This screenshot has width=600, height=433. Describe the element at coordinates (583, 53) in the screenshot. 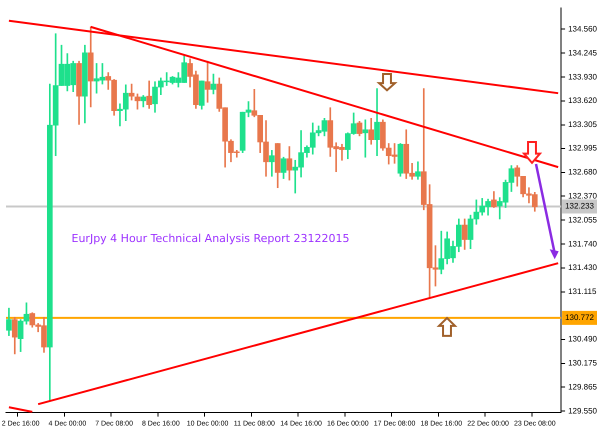

I see `y-tick-label: 134.245` at that location.